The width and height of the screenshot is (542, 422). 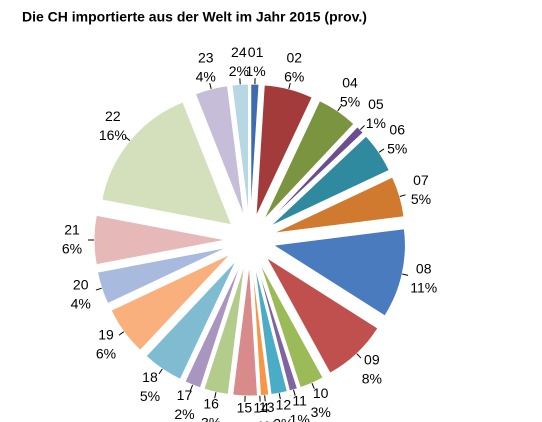 I want to click on category-label: 15, so click(x=245, y=408).